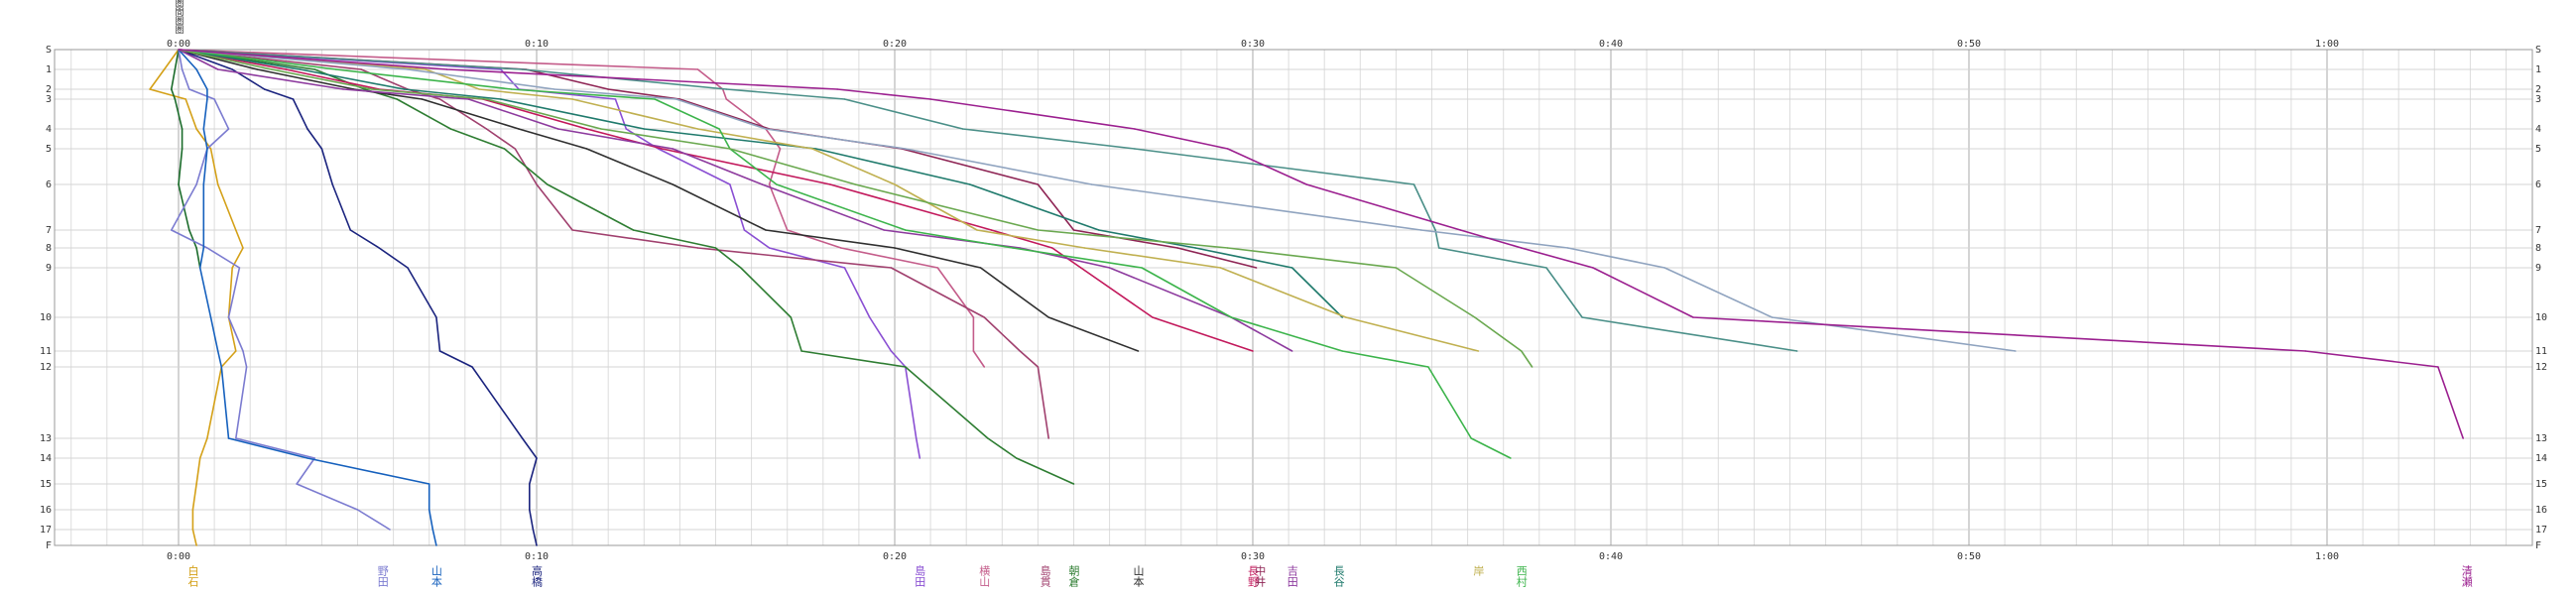  I want to click on y-tick-label-left: 15, so click(46, 484).